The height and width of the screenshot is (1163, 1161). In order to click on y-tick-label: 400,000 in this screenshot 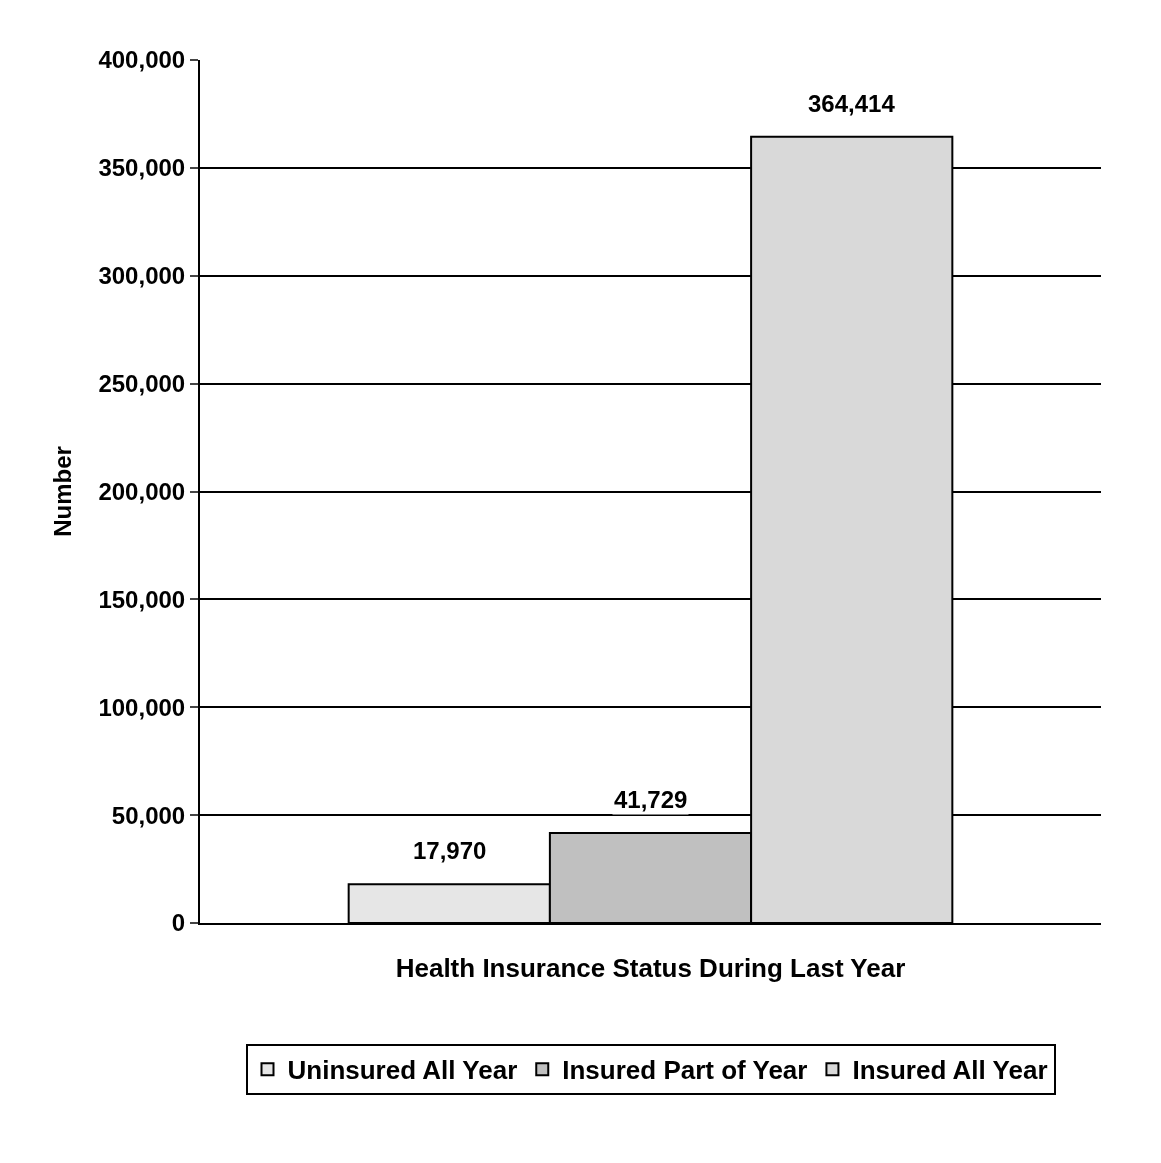, I will do `click(142, 60)`.